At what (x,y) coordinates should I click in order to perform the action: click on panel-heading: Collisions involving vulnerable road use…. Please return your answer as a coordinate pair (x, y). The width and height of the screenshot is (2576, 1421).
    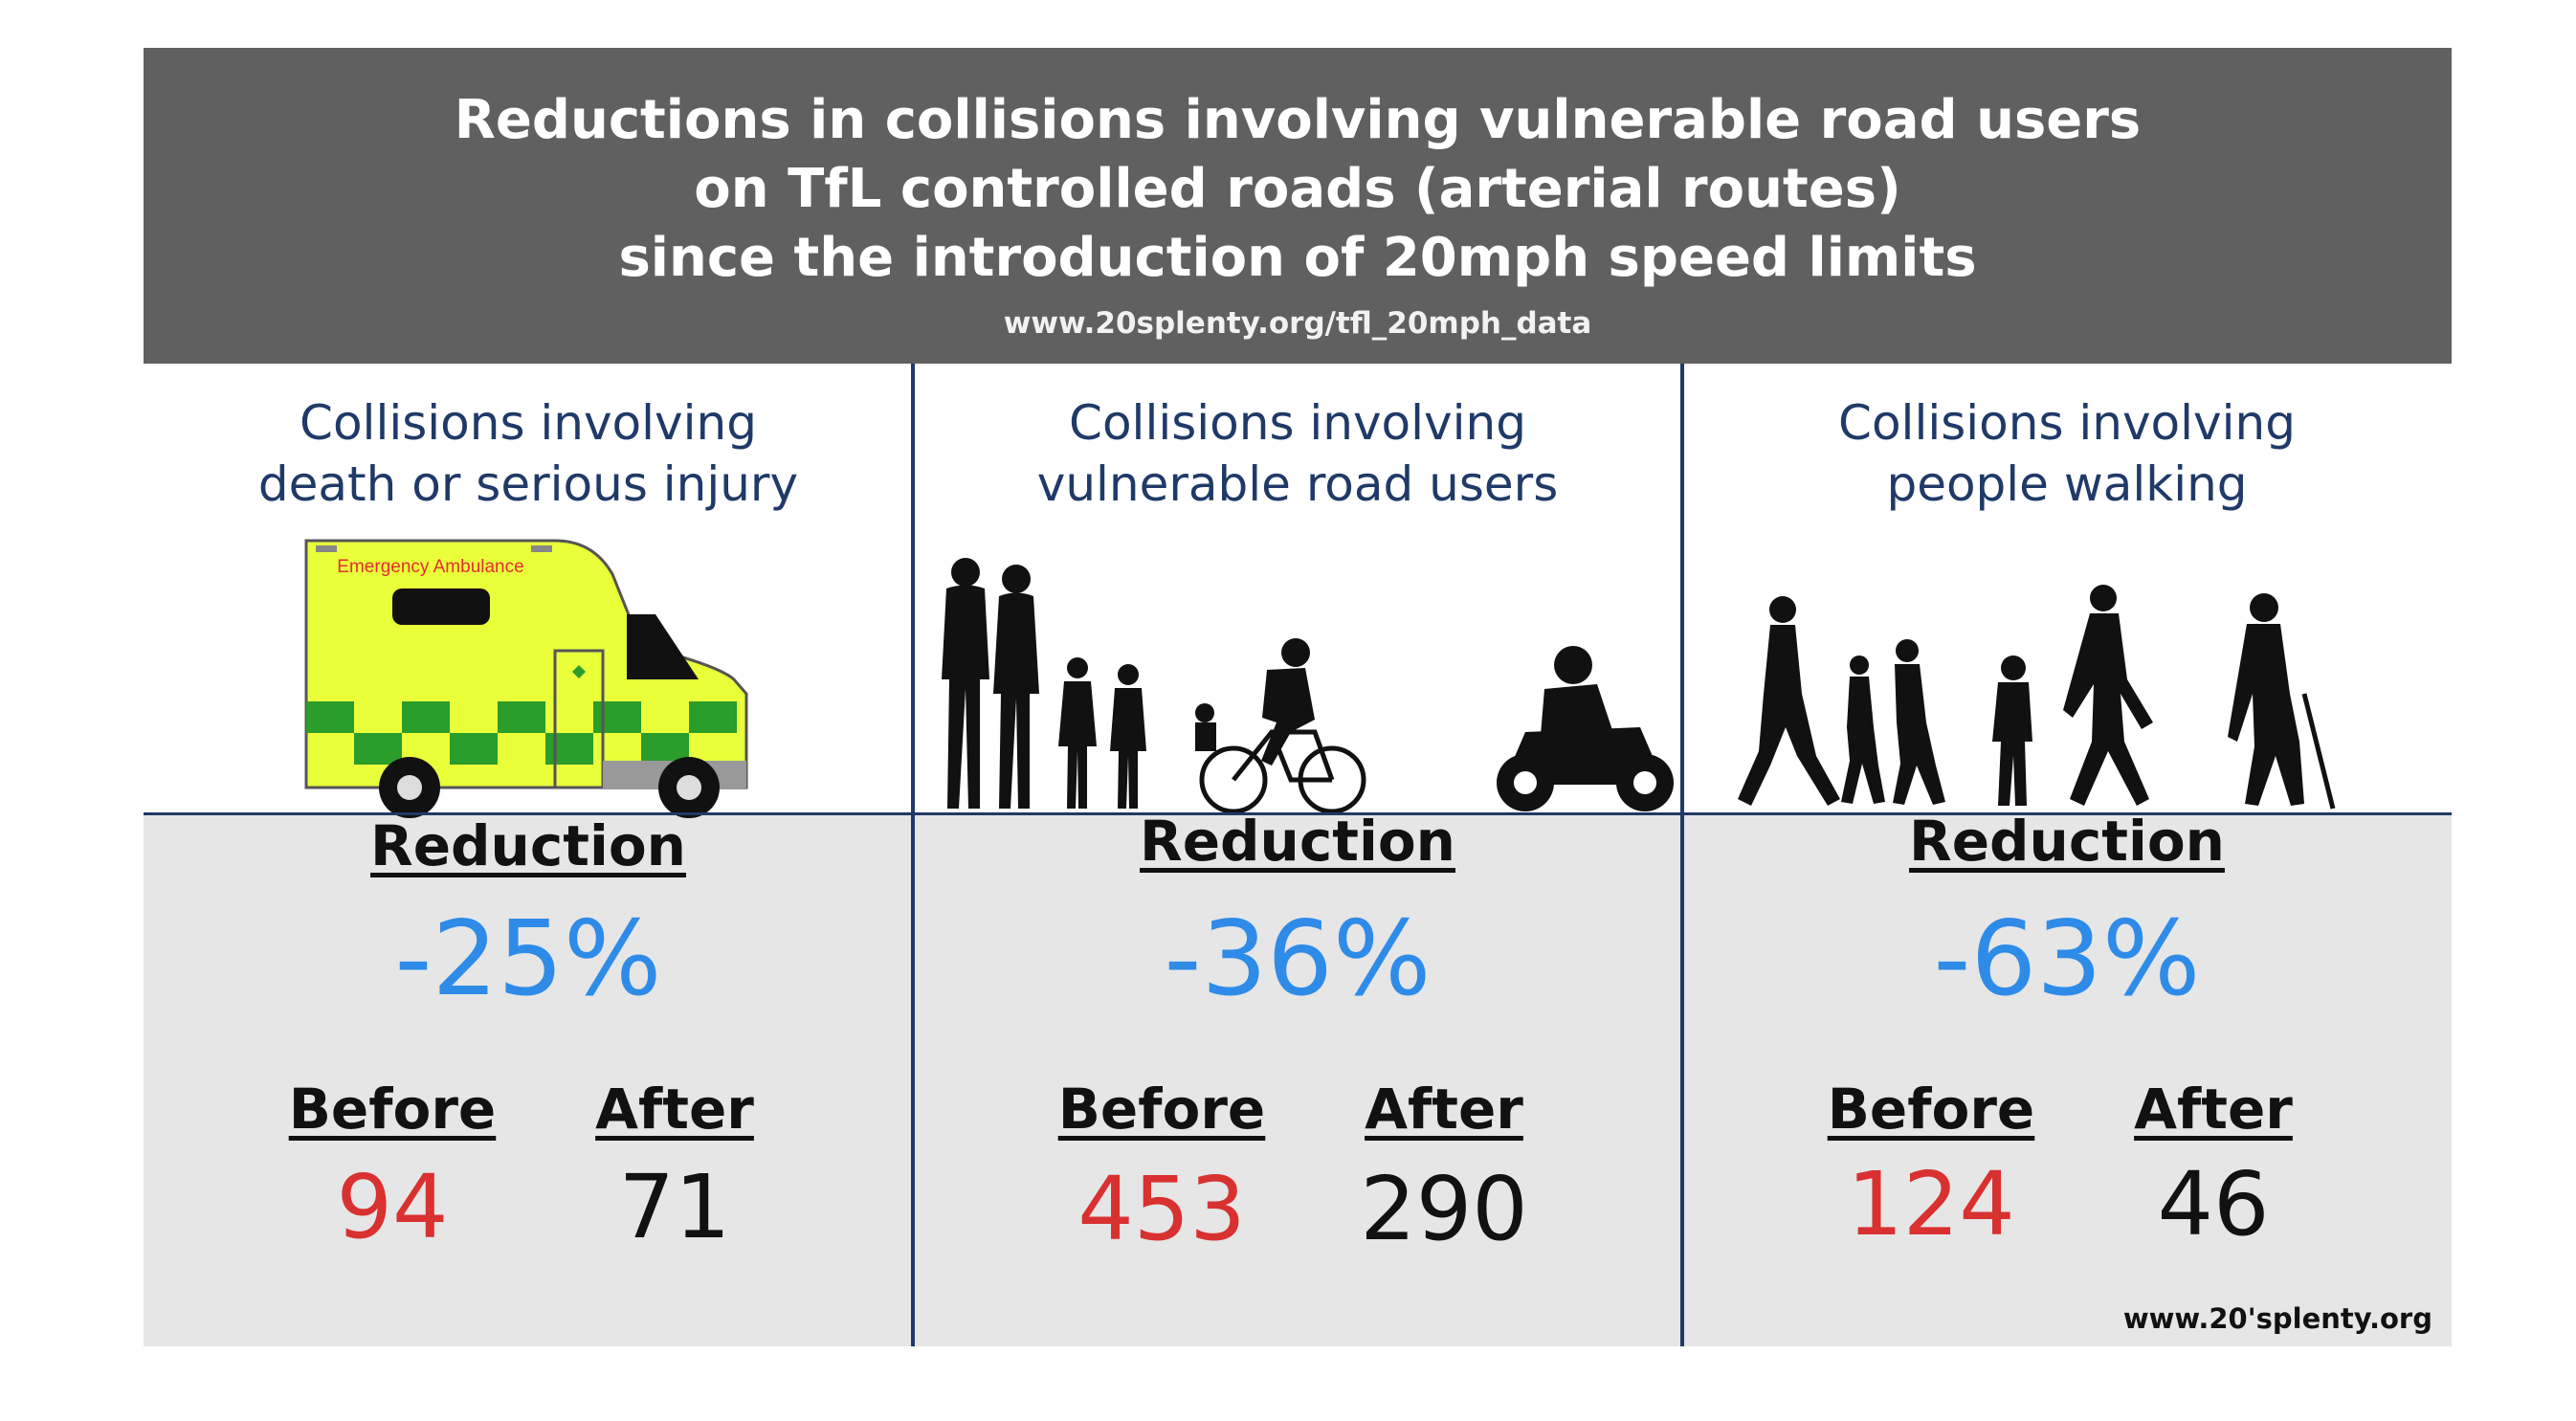
    Looking at the image, I should click on (1297, 454).